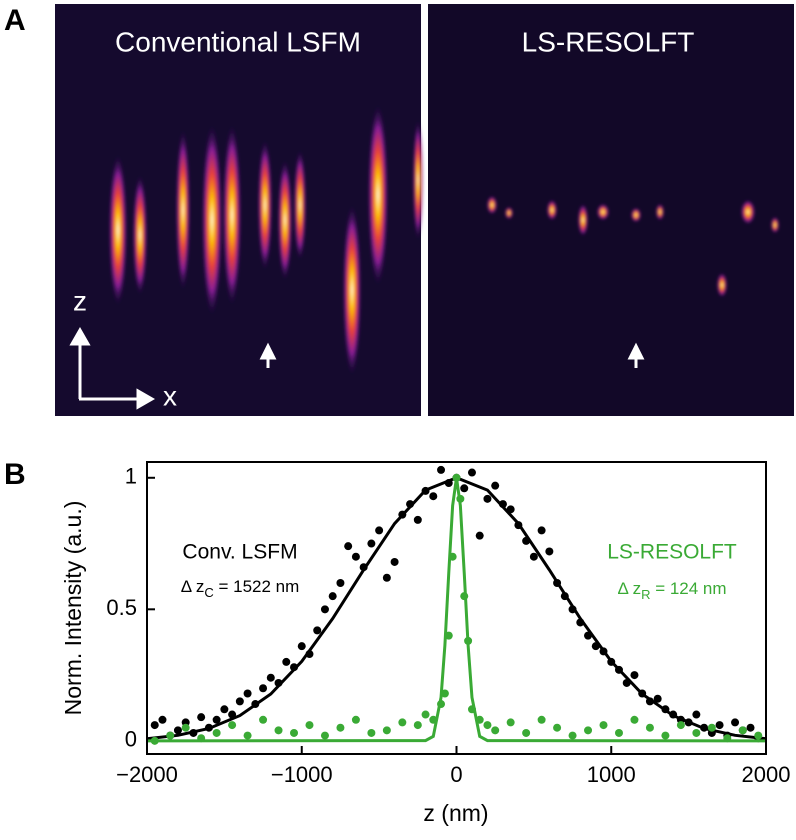 This screenshot has width=796, height=840. What do you see at coordinates (672, 552) in the screenshot?
I see `series-label: LS-RESOLFT` at bounding box center [672, 552].